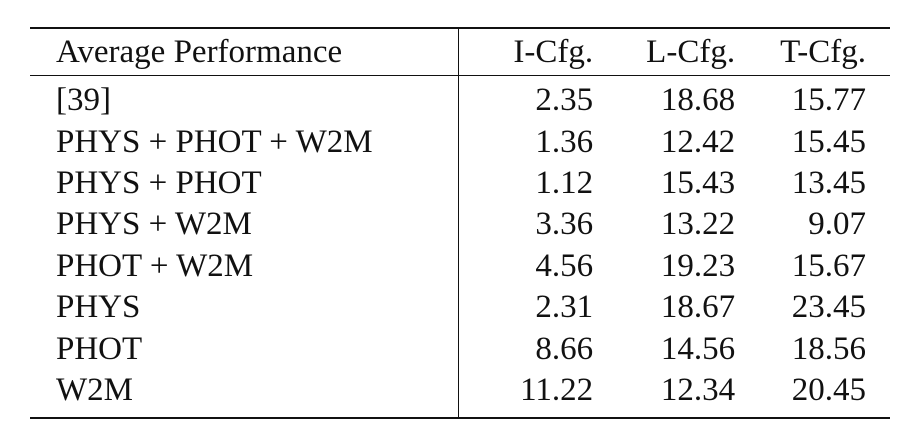  What do you see at coordinates (698, 348) in the screenshot?
I see `row-l-cfg: 14.56` at bounding box center [698, 348].